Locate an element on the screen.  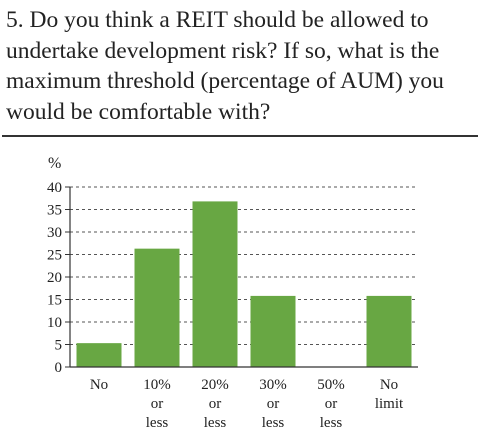
category-label: 20% is located at coordinates (215, 385).